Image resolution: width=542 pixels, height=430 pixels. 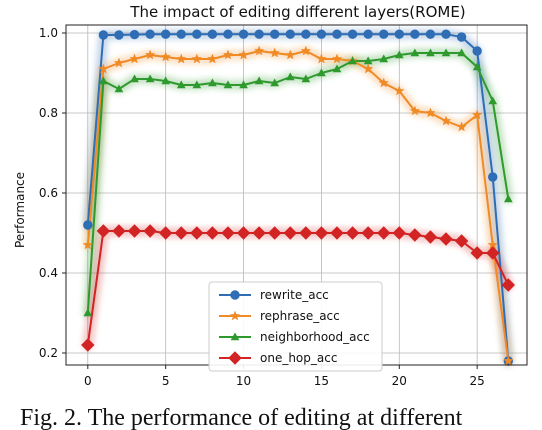 I want to click on rephrase_acc-legend-label: rephrase_acc, so click(x=300, y=316).